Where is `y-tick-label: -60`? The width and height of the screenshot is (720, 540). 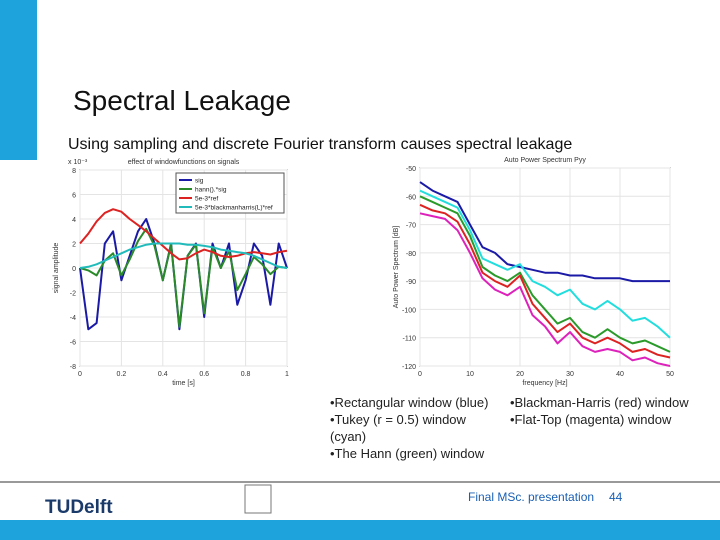
y-tick-label: -60 is located at coordinates (411, 197).